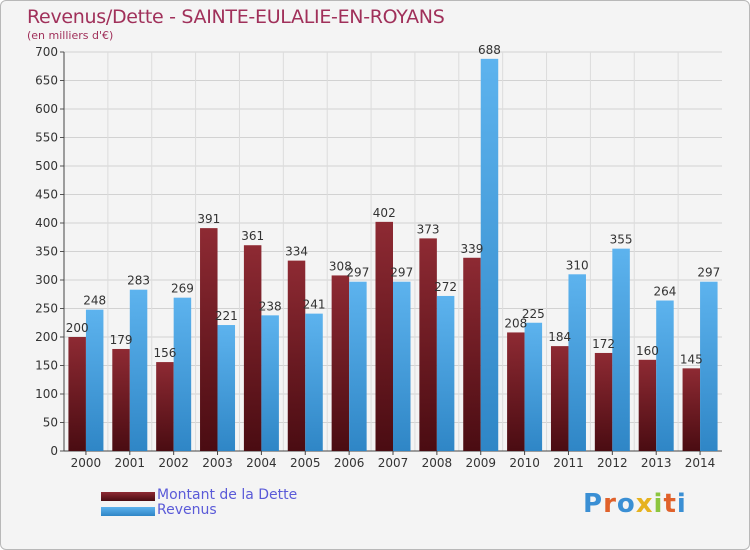 Image resolution: width=750 pixels, height=550 pixels. I want to click on xtick-label-2002: 2002, so click(173, 463).